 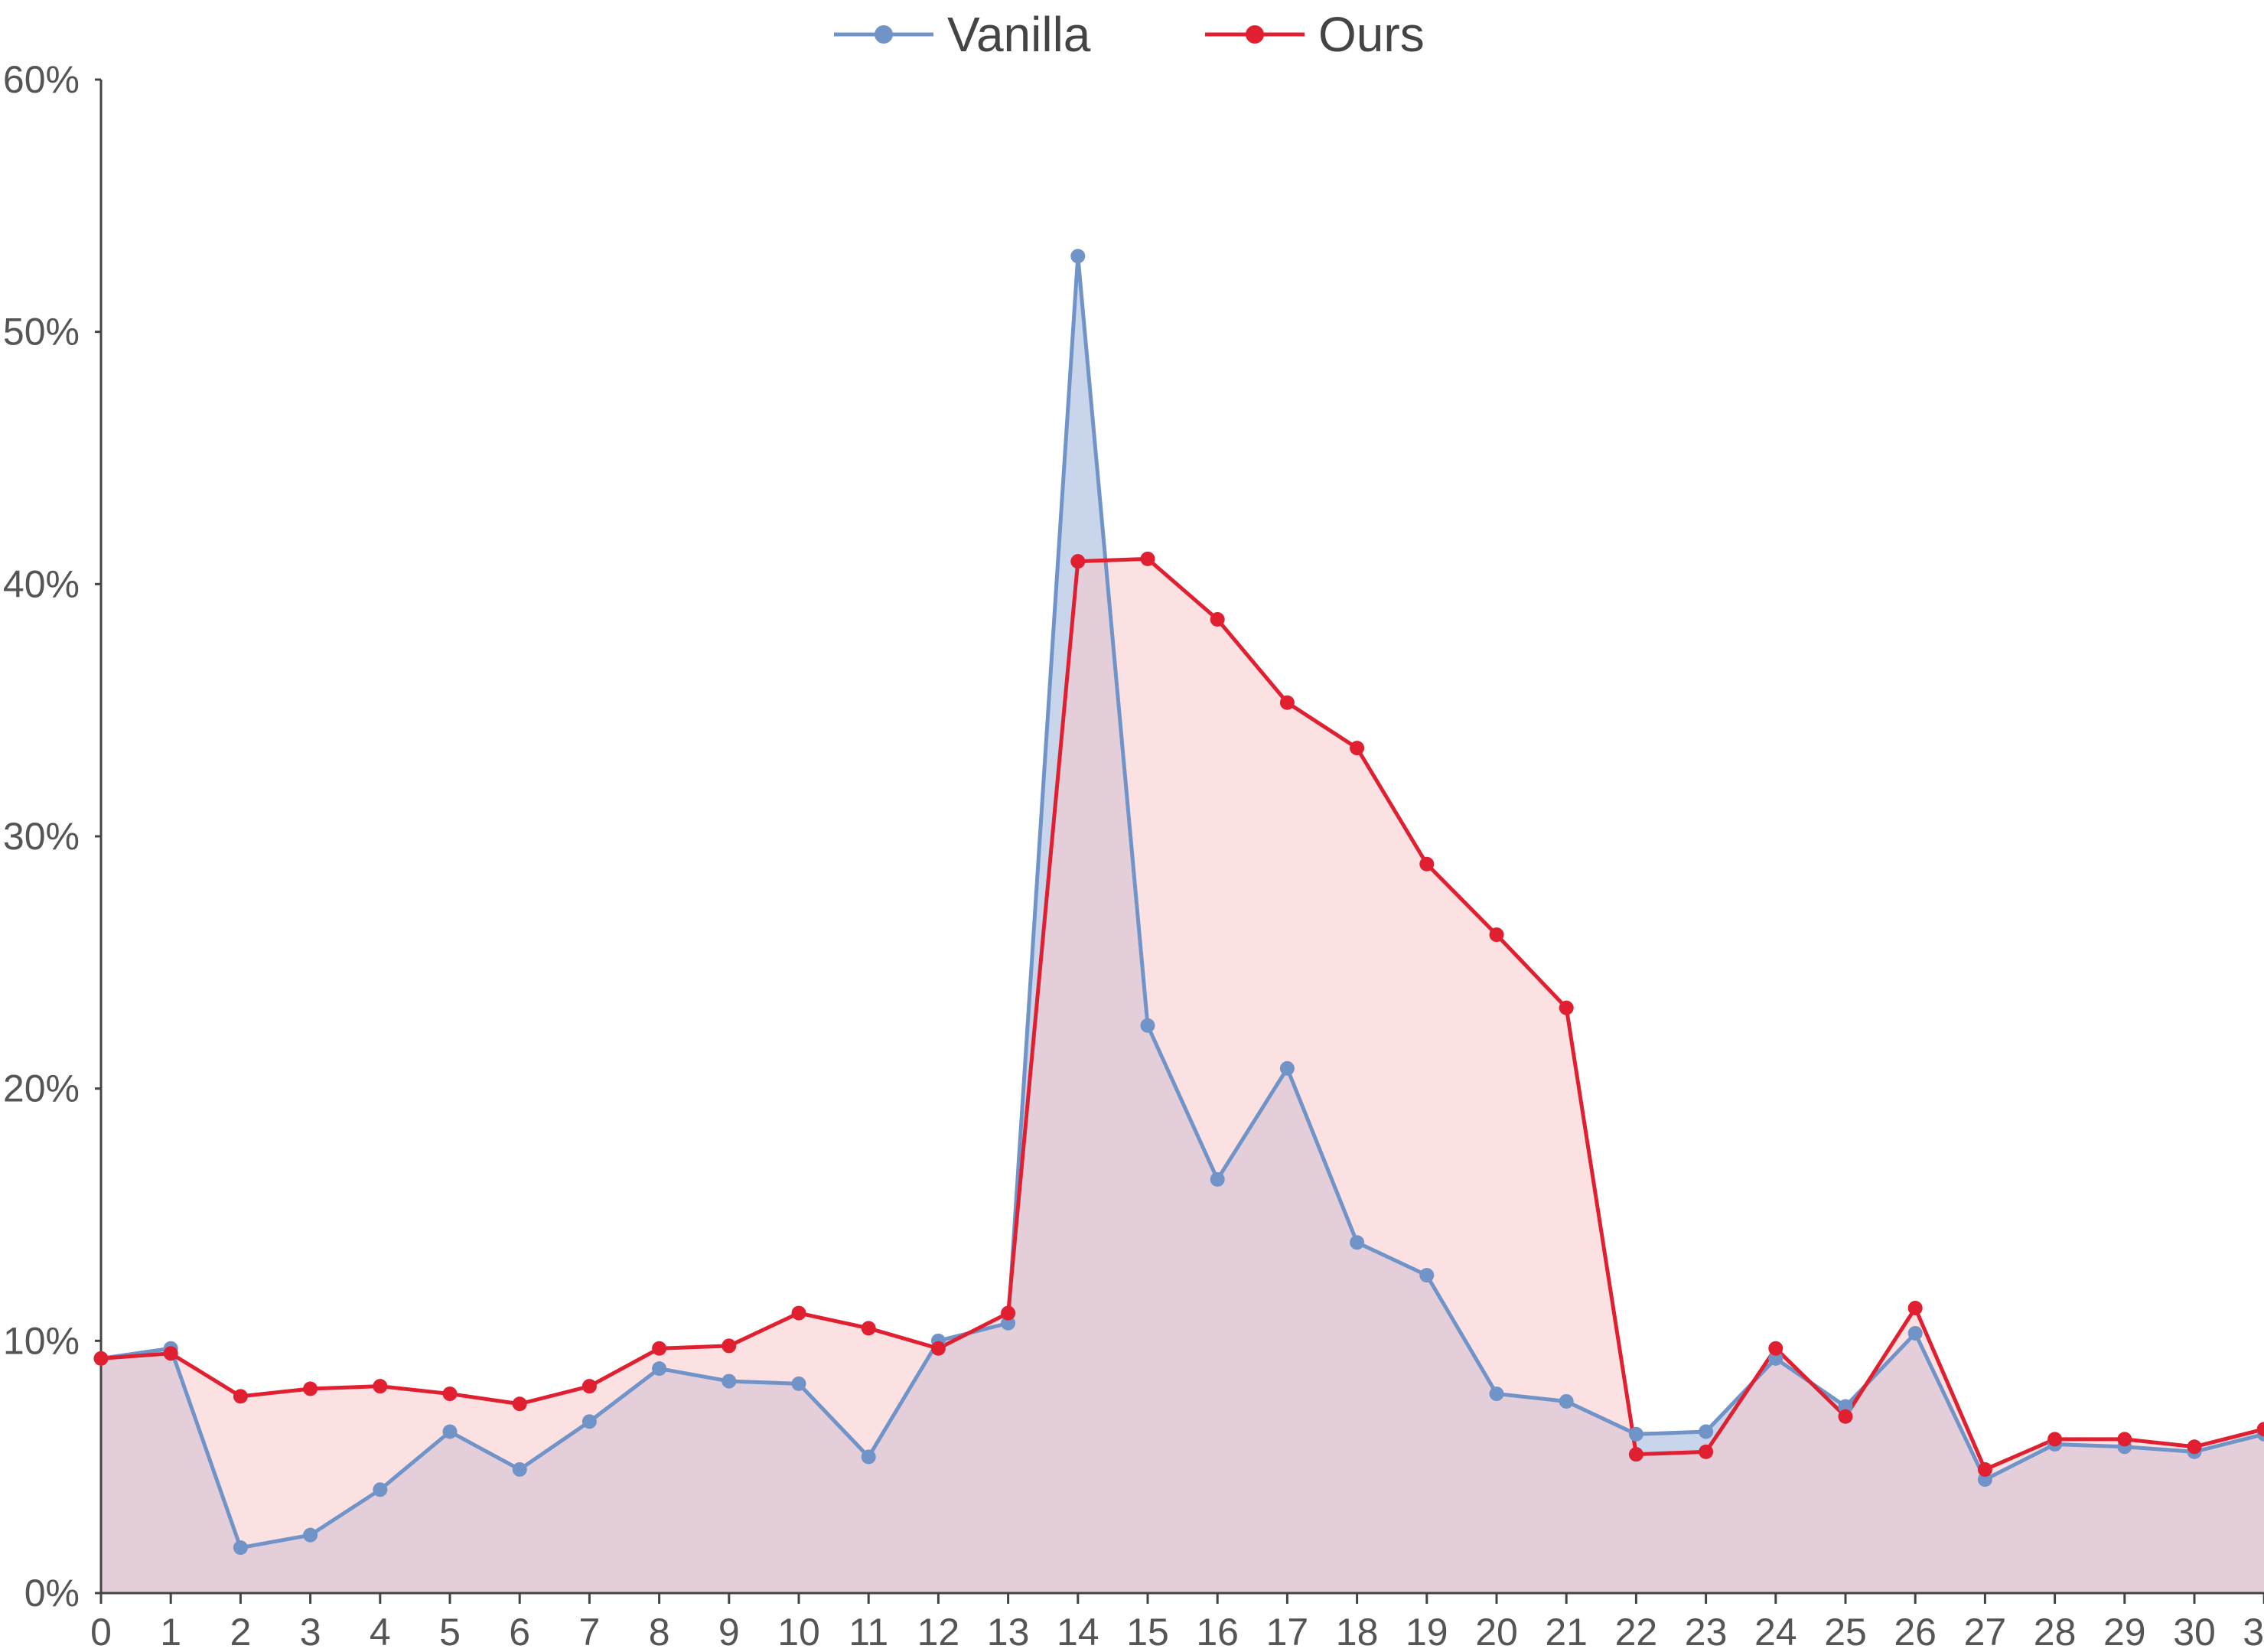 I want to click on y-tick-label: 0%, so click(x=52, y=1594).